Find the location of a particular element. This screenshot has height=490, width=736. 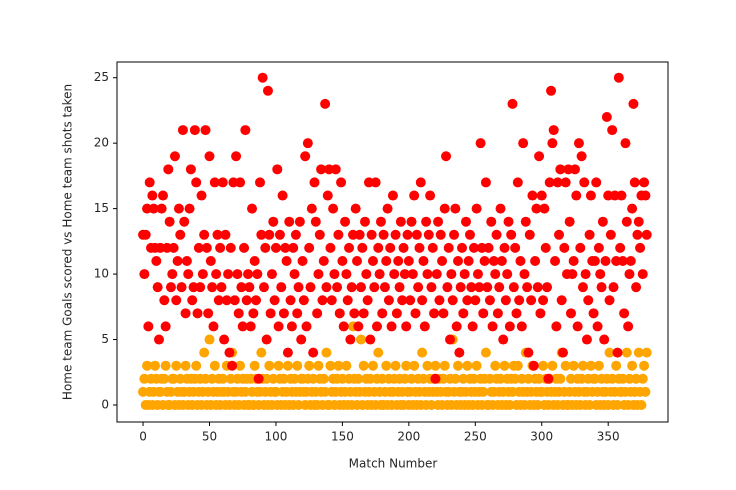

x-tick-label: 150 is located at coordinates (342, 437).